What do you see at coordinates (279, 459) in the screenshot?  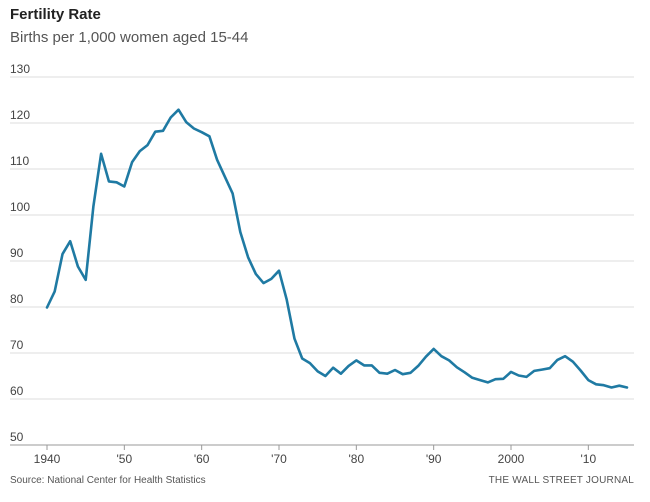 I see `x-tick-label: '70` at bounding box center [279, 459].